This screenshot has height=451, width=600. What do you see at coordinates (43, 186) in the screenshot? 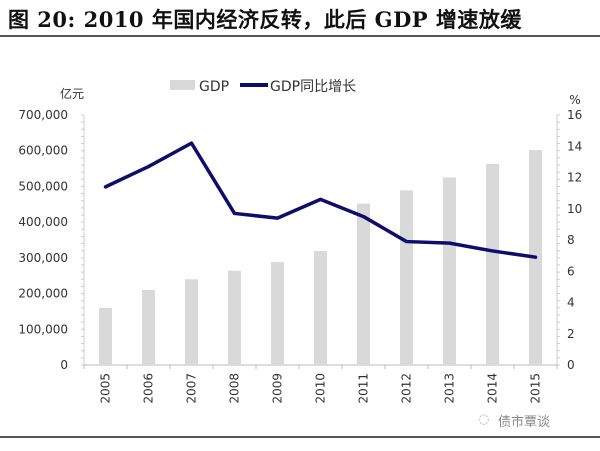
I see `left-tick-label: 500,000` at bounding box center [43, 186].